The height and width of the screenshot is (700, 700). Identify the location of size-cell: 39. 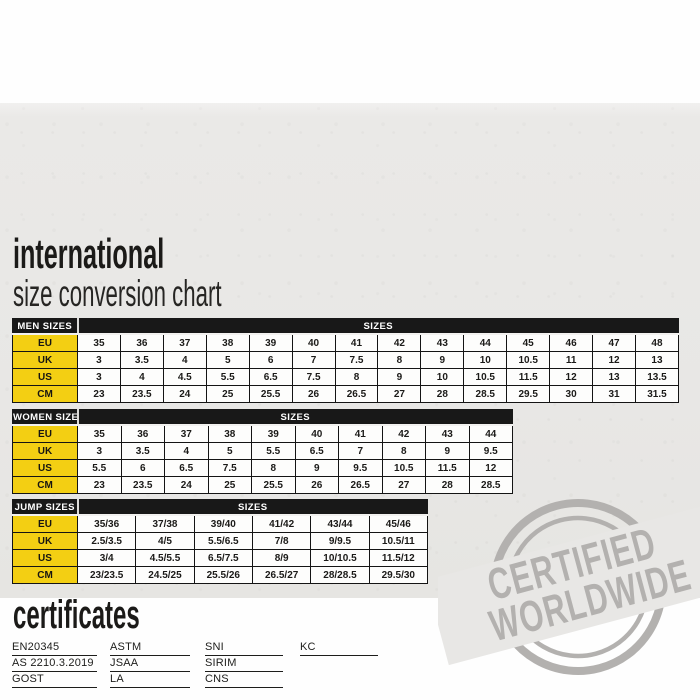
(270, 342).